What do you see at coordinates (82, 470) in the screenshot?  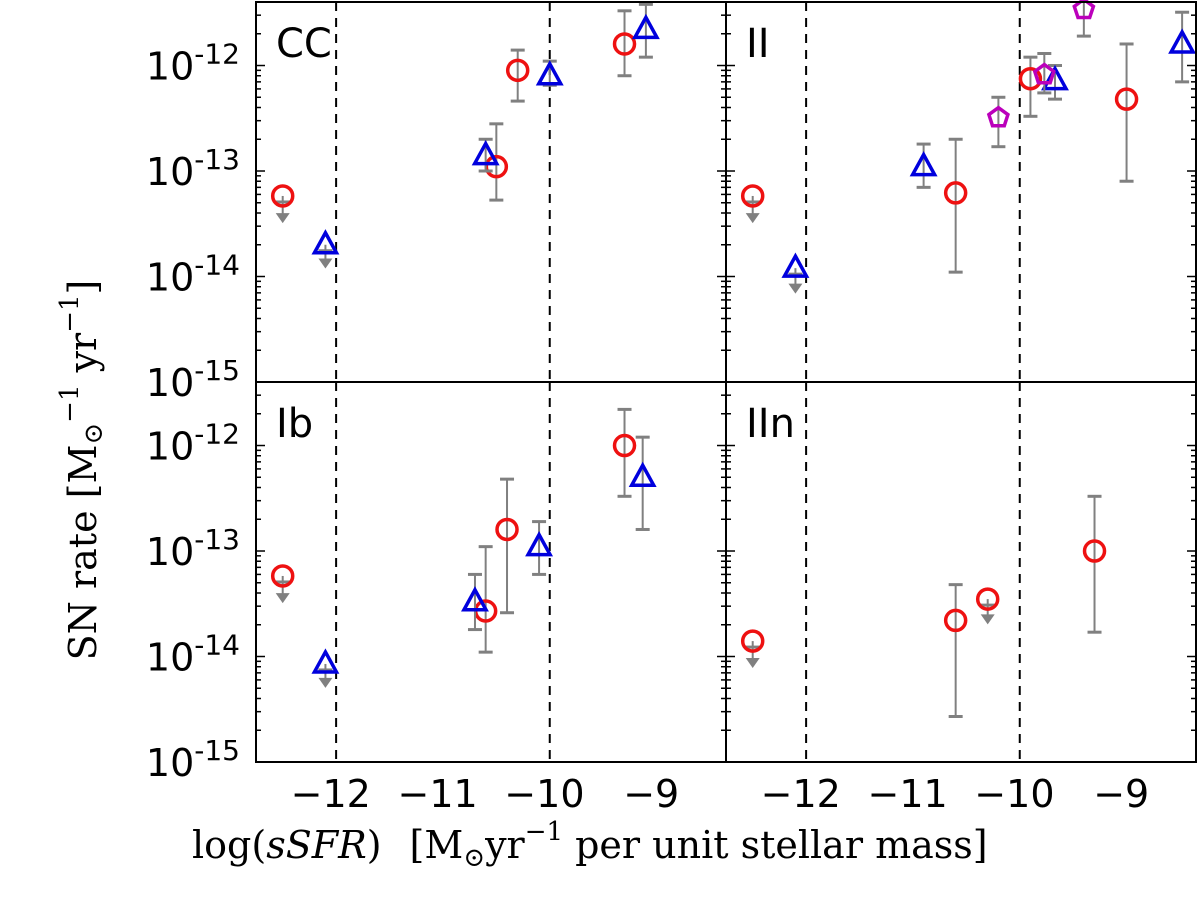 I see `y-axis-title: SN rate [M⊙−1 yr−1]` at bounding box center [82, 470].